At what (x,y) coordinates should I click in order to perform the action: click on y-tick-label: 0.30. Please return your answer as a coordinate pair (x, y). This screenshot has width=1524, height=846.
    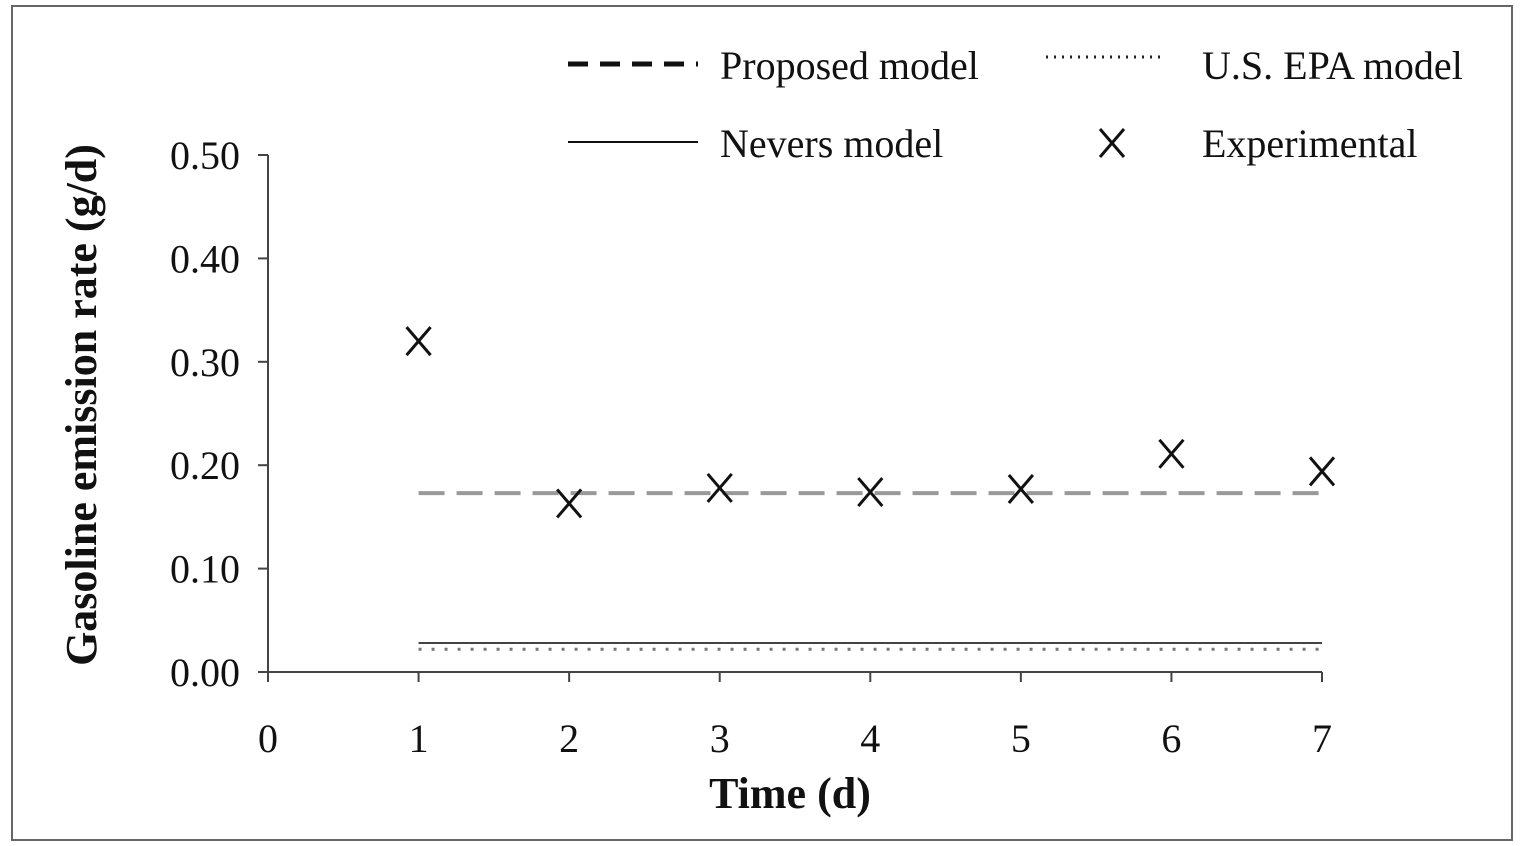
    Looking at the image, I should click on (205, 362).